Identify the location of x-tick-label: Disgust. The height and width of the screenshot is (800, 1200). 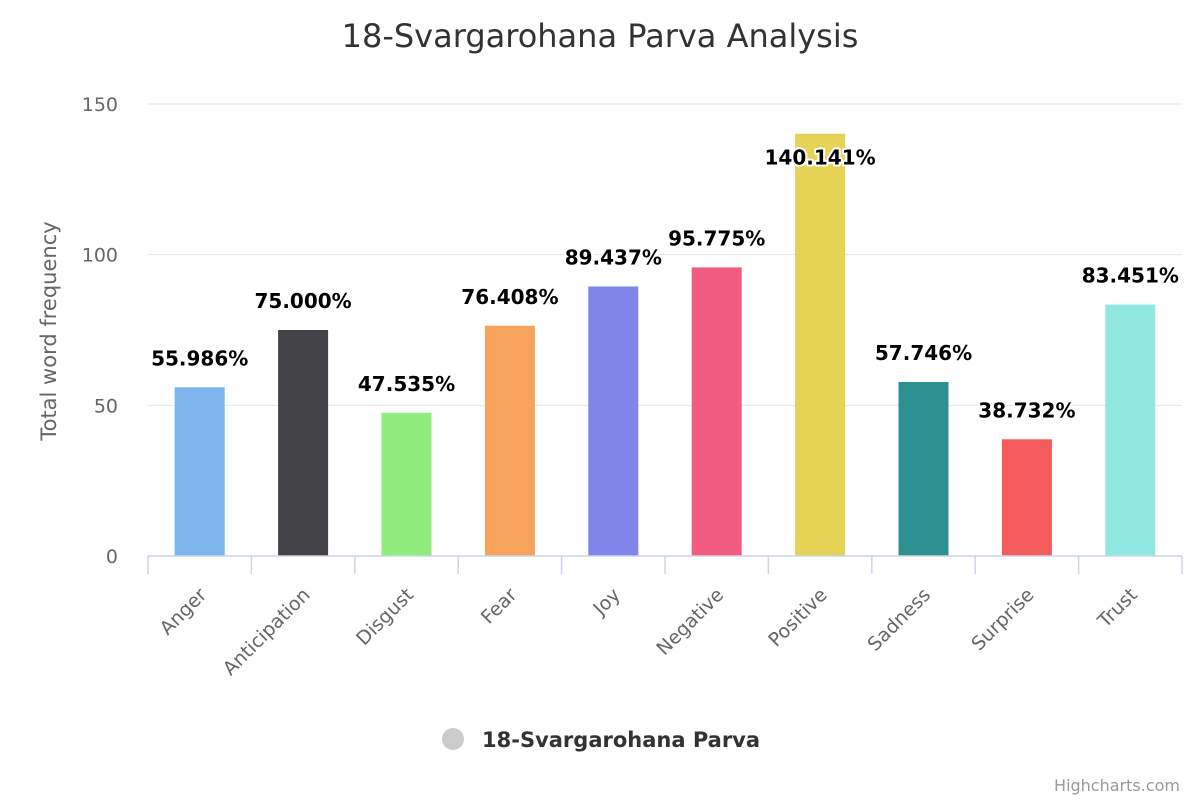
(385, 617).